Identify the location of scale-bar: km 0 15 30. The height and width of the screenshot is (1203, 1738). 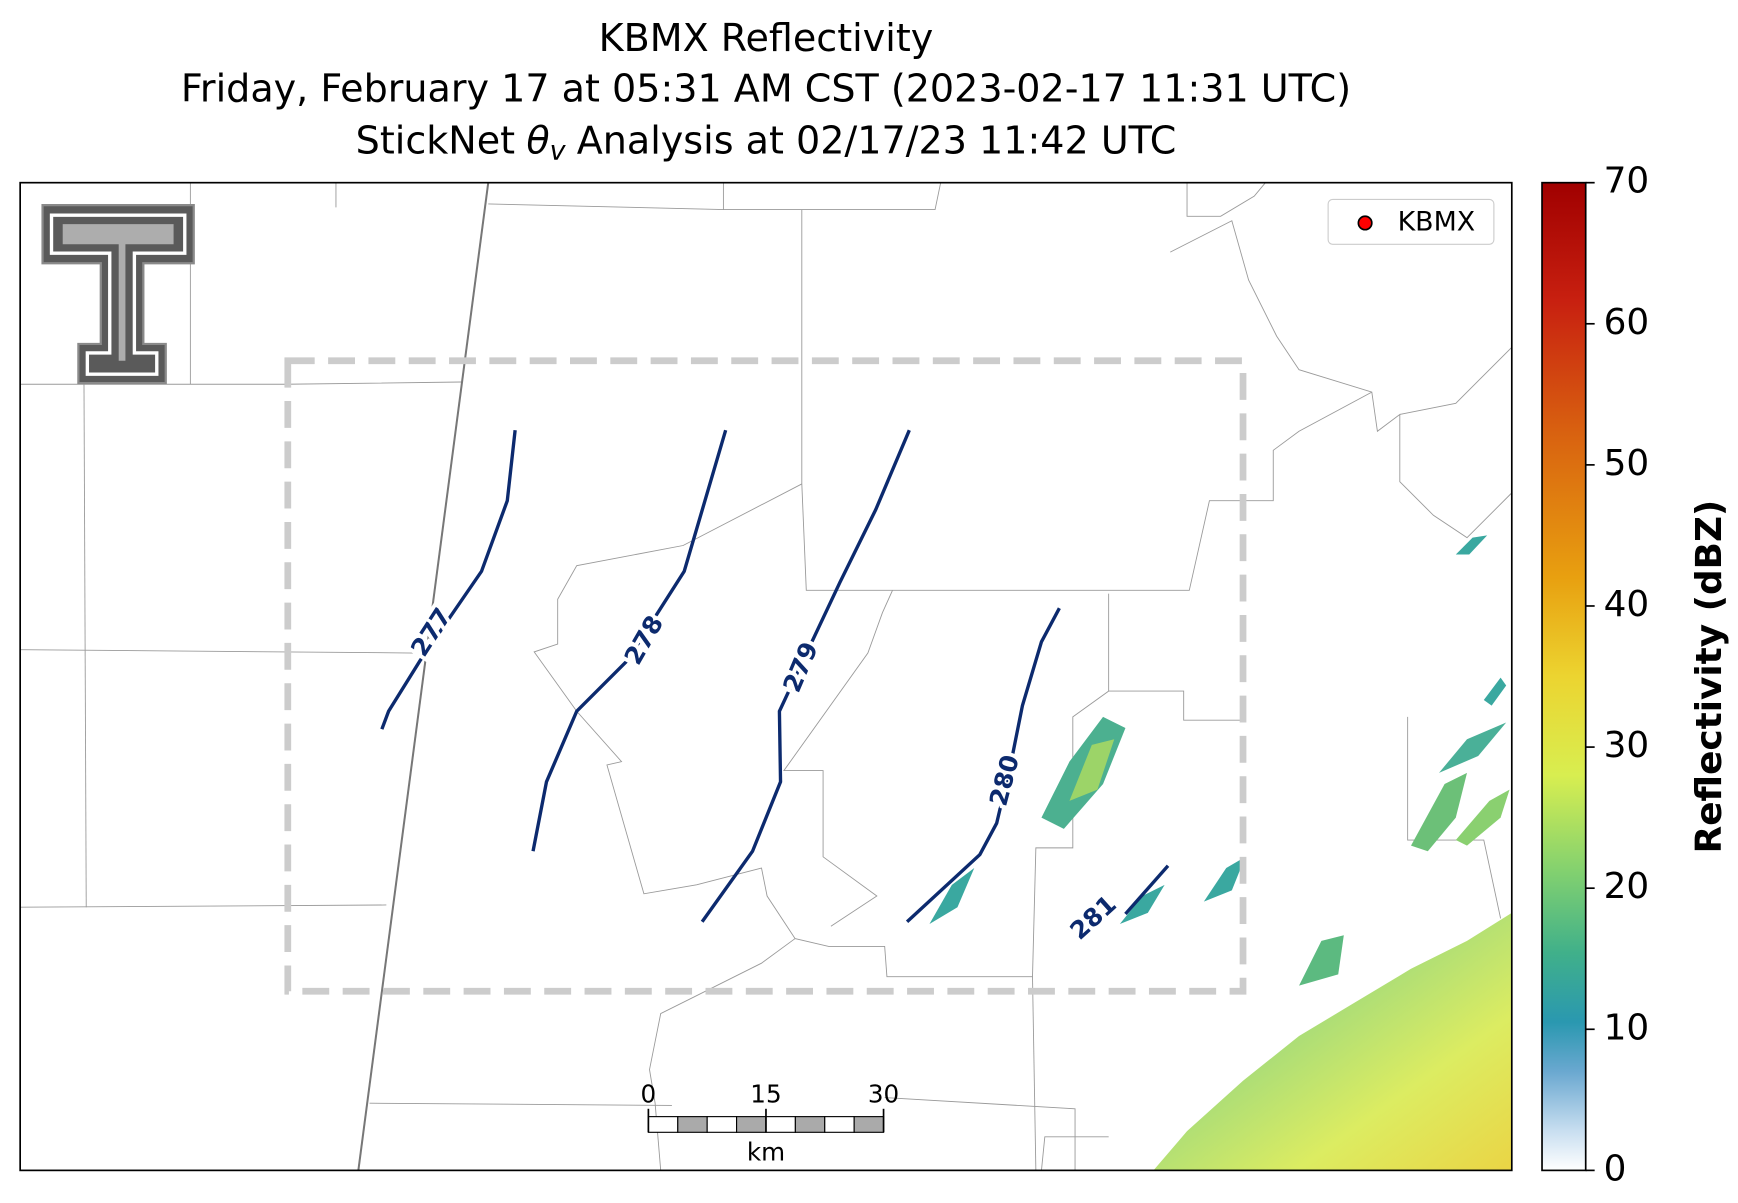
(770, 1122).